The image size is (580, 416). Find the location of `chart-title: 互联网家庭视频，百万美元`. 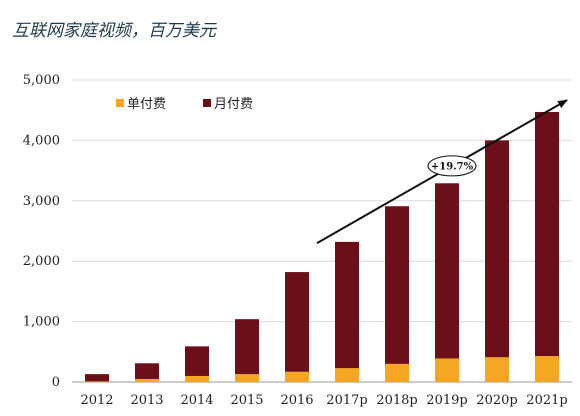

chart-title: 互联网家庭视频，百万美元 is located at coordinates (114, 31).